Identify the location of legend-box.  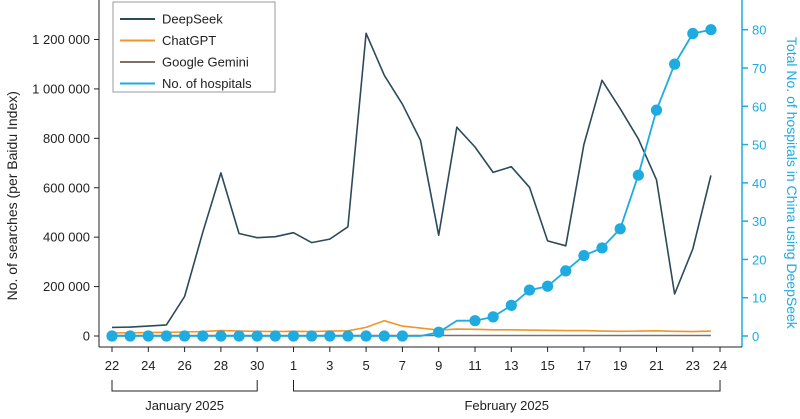
(194, 47).